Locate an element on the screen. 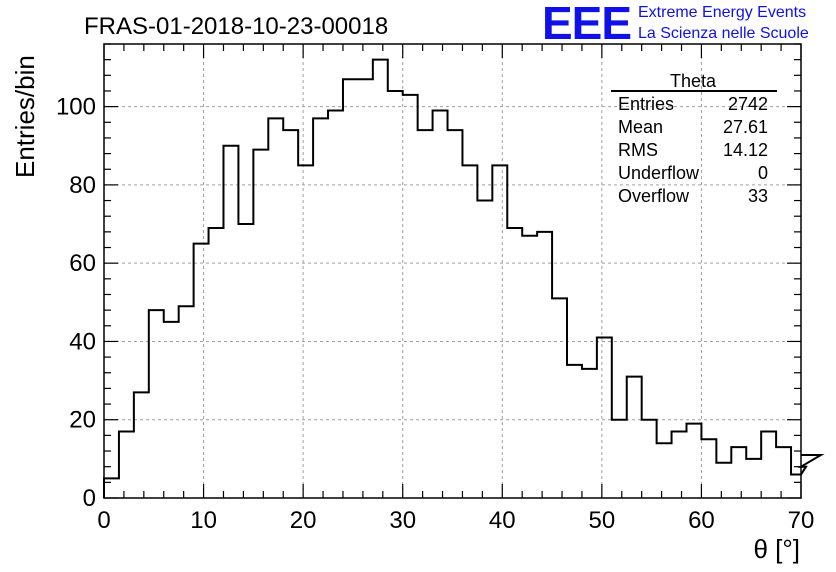 Image resolution: width=836 pixels, height=572 pixels. x-tick-label: 40 is located at coordinates (502, 520).